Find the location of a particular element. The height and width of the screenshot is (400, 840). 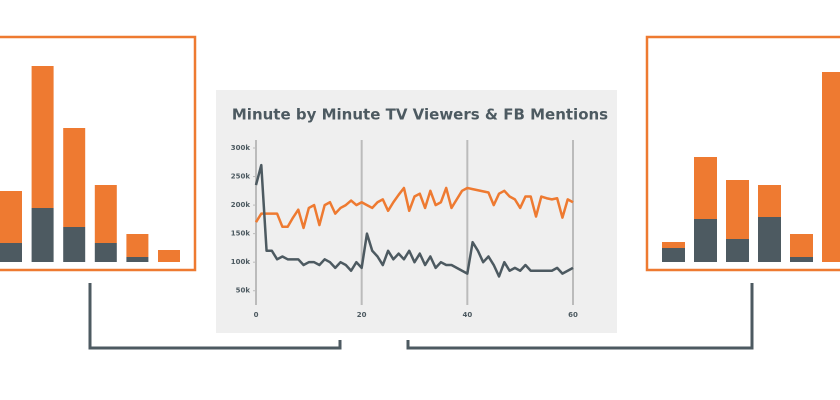

y-tick-label: 150k is located at coordinates (241, 234).